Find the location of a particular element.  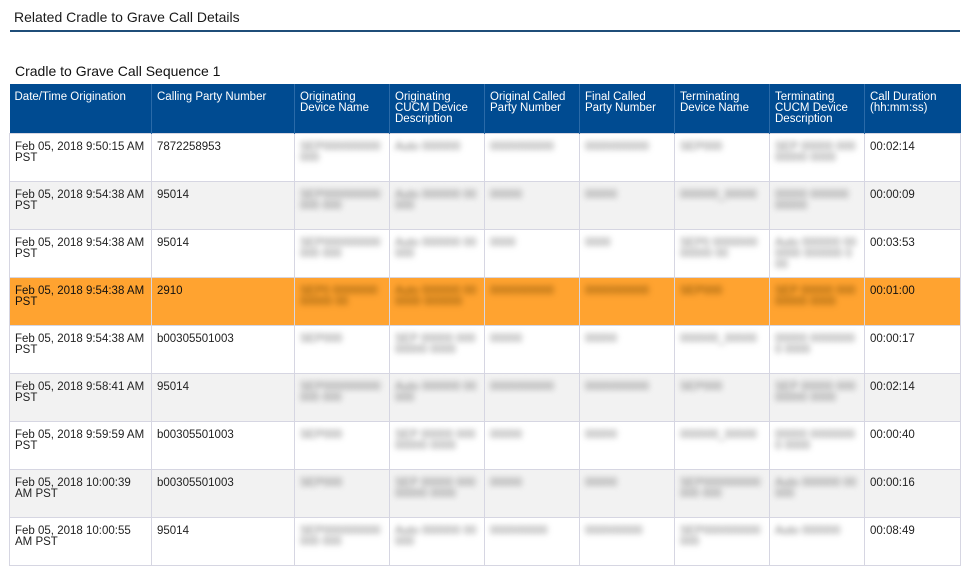

cell-duration-text: 00:00:17 is located at coordinates (892, 338).